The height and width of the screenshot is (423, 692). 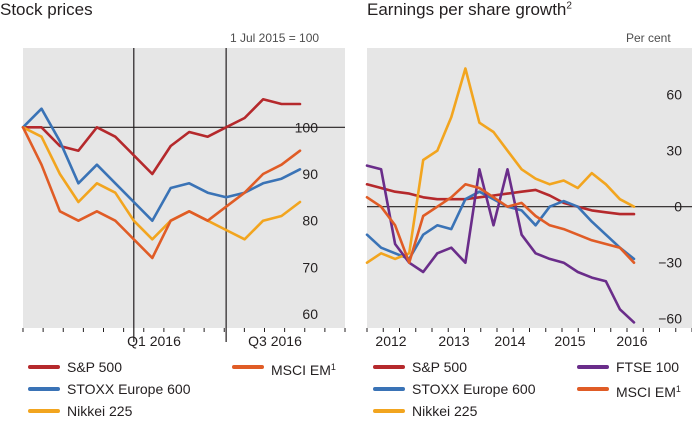 What do you see at coordinates (569, 341) in the screenshot?
I see `x-tick-label: 2015` at bounding box center [569, 341].